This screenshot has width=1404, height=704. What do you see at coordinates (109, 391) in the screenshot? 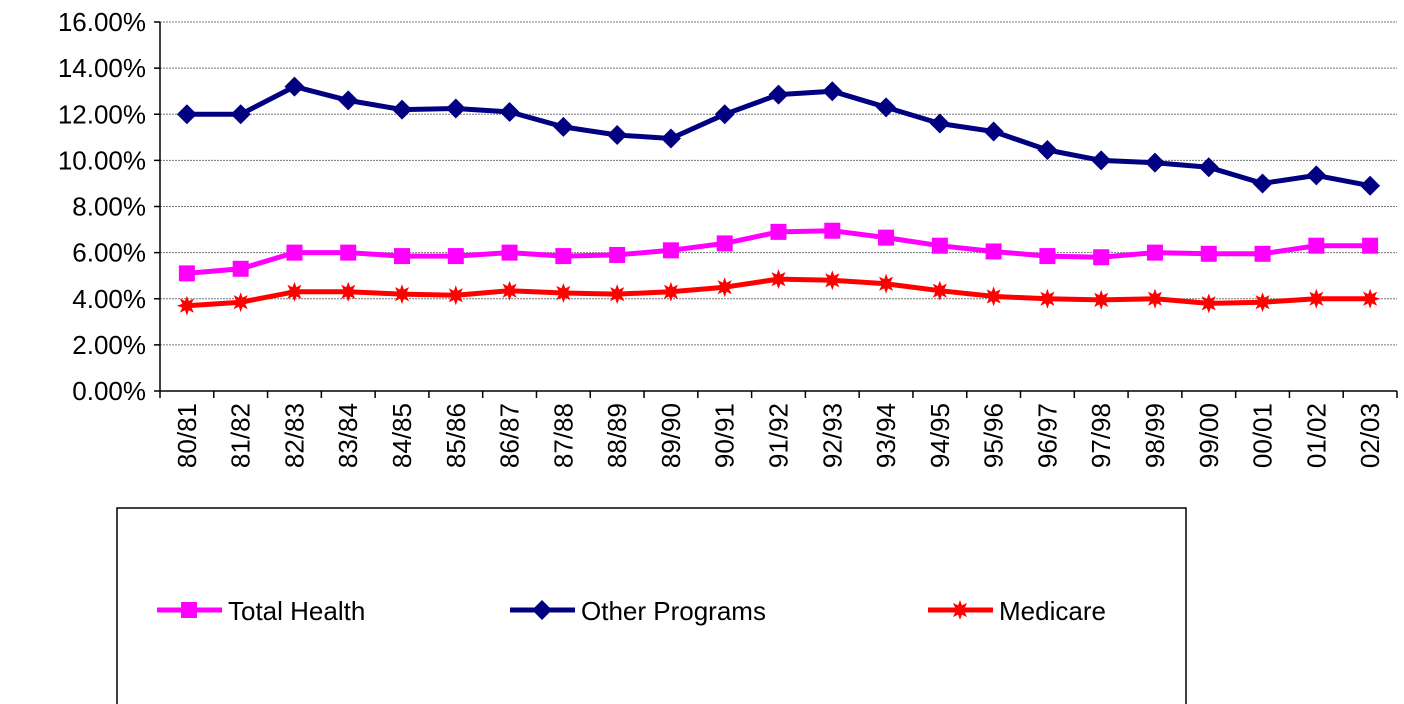
I see `y-tick-label: 0.00%` at bounding box center [109, 391].